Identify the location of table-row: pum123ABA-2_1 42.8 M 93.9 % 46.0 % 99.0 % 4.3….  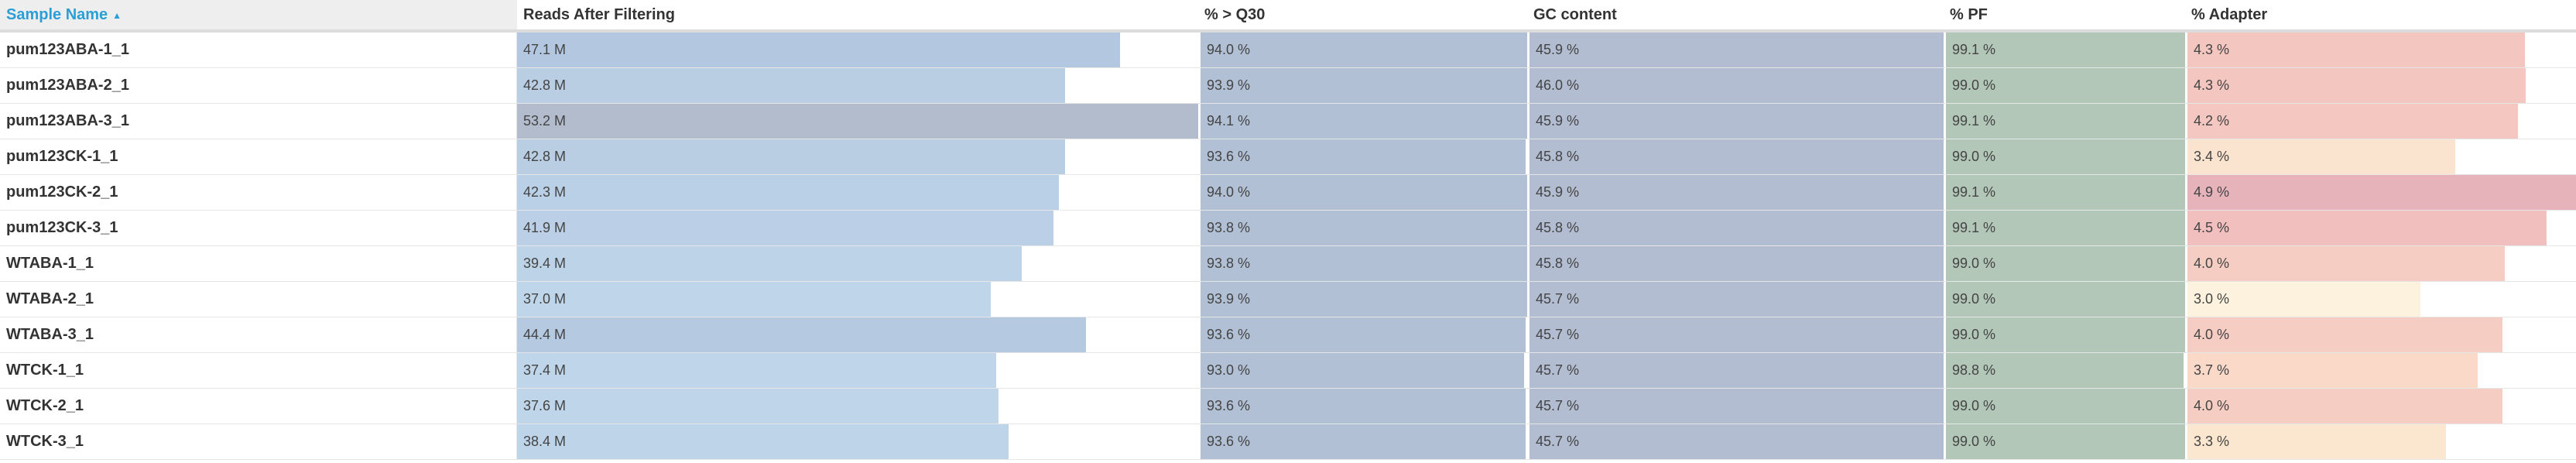
(1288, 86).